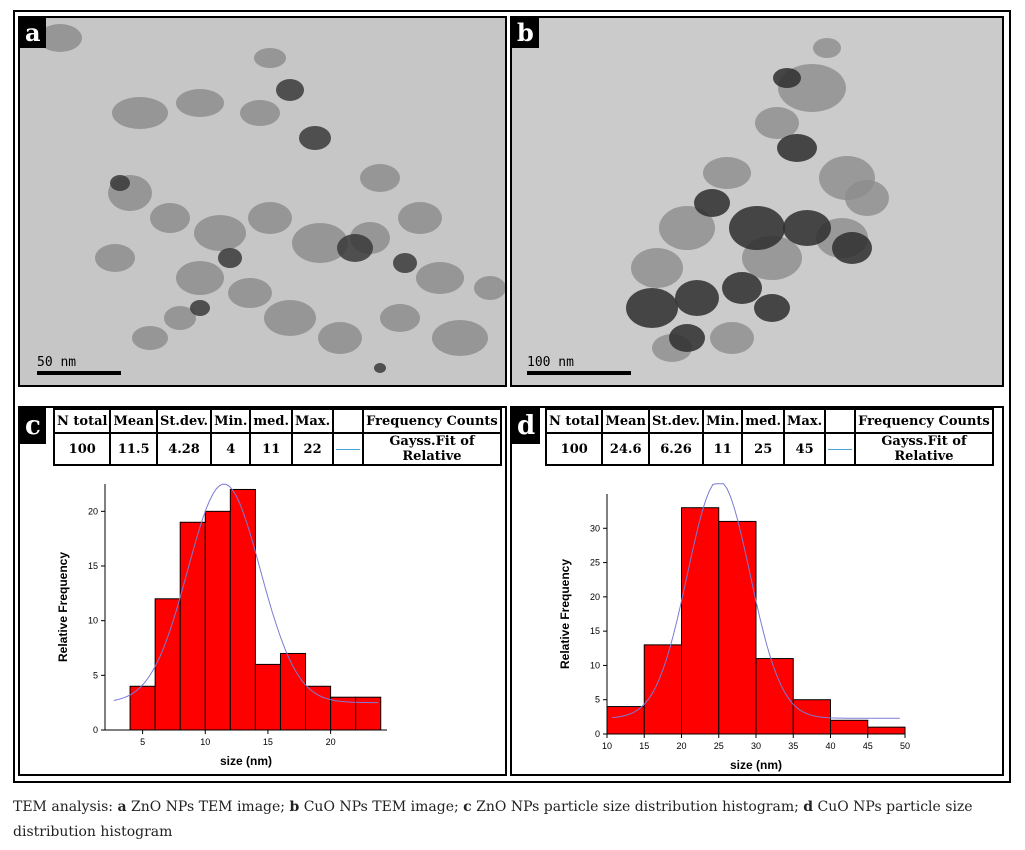  Describe the element at coordinates (808, 807) in the screenshot. I see `caption-letter-d: d` at that location.